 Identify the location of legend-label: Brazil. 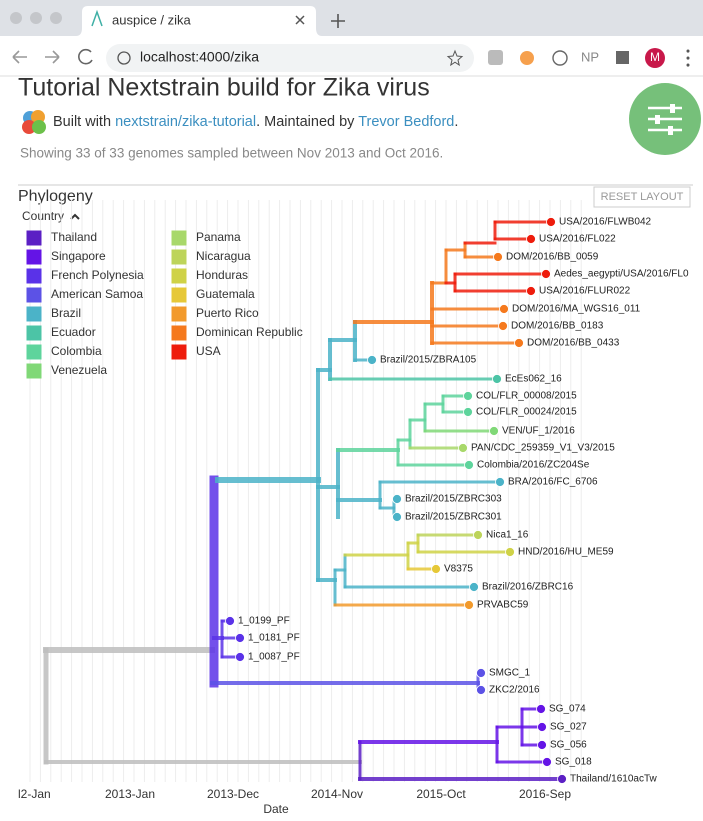
(66, 313).